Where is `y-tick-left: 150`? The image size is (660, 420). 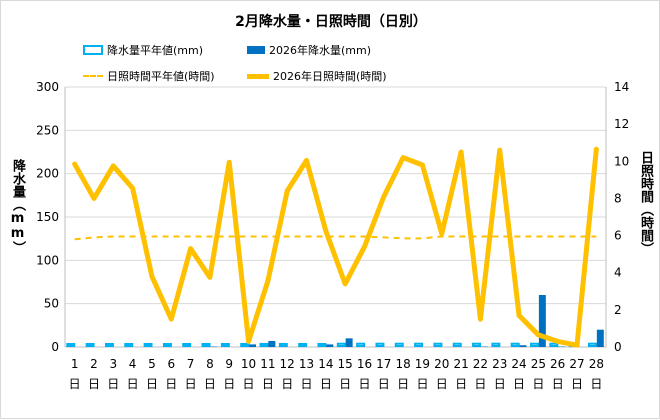
y-tick-left: 150 is located at coordinates (47, 217).